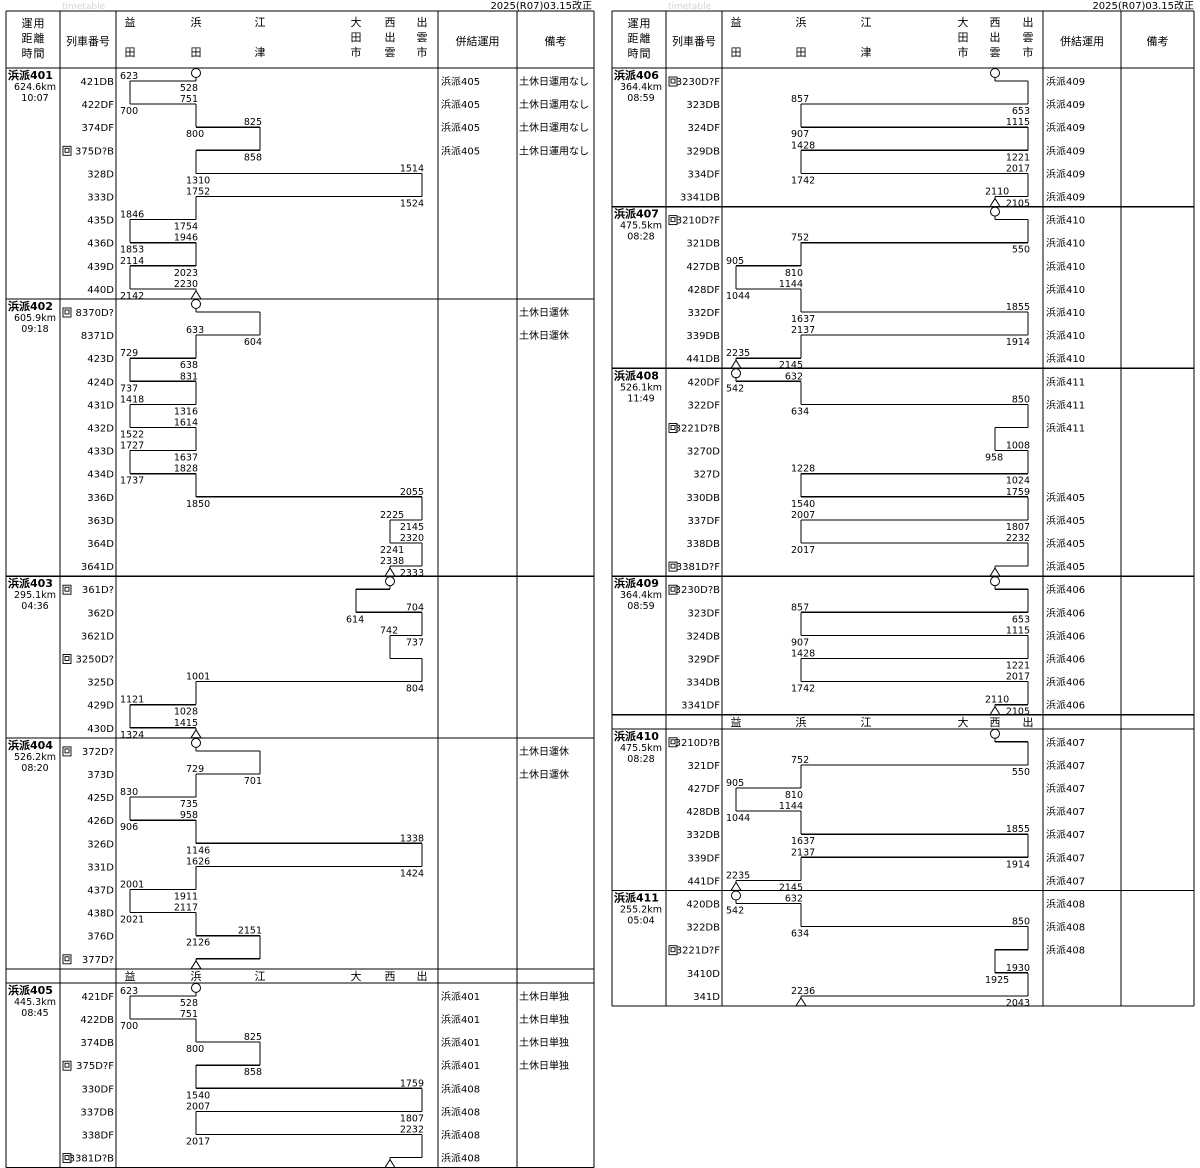 This screenshot has width=1200, height=1168. What do you see at coordinates (100, 867) in the screenshot?
I see `train-number: 331D` at bounding box center [100, 867].